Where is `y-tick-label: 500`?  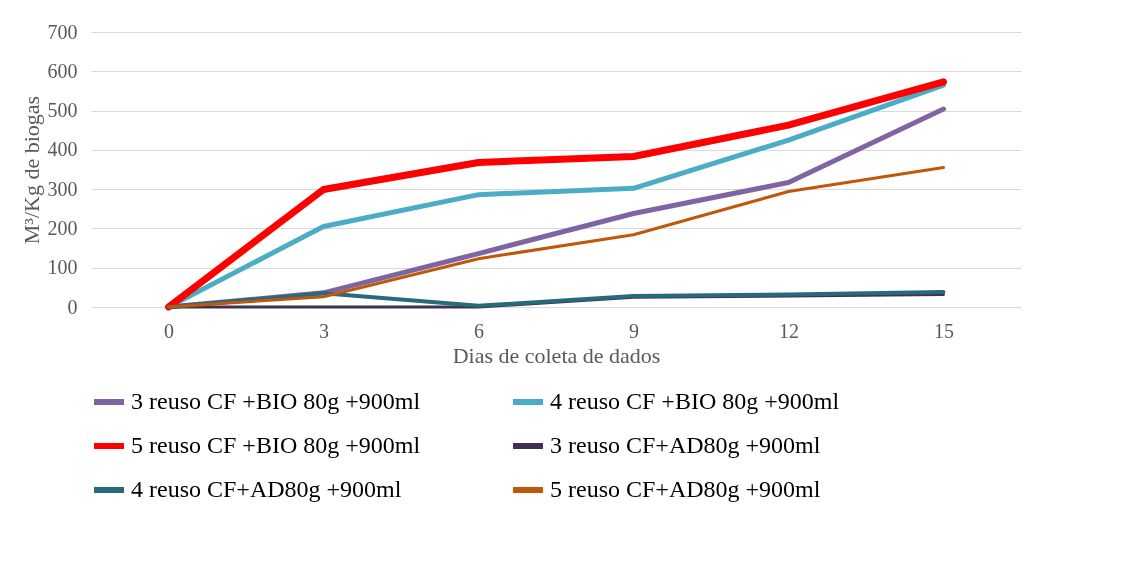
y-tick-label: 500 is located at coordinates (62, 110).